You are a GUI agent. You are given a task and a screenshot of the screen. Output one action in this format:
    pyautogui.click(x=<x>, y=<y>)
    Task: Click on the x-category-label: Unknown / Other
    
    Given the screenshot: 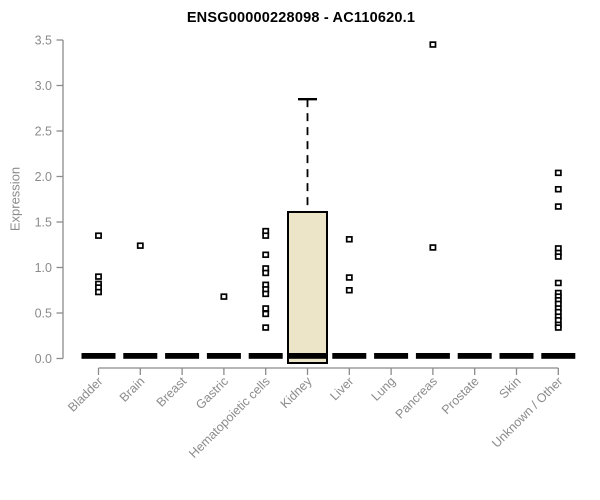 What is the action you would take?
    pyautogui.click(x=527, y=412)
    